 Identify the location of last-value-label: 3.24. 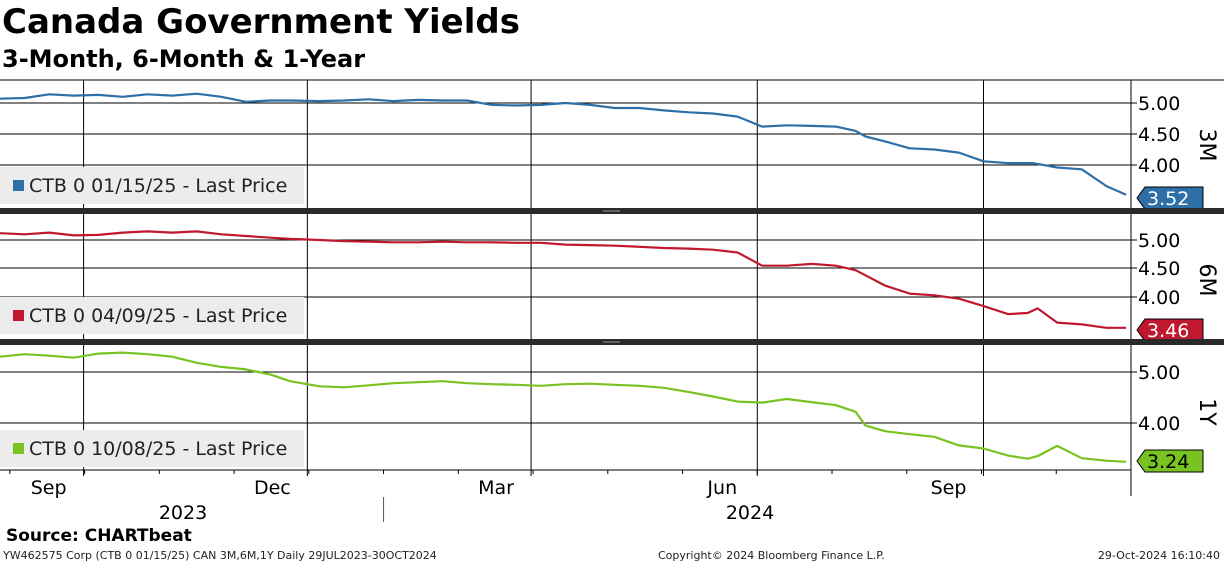
(1168, 462).